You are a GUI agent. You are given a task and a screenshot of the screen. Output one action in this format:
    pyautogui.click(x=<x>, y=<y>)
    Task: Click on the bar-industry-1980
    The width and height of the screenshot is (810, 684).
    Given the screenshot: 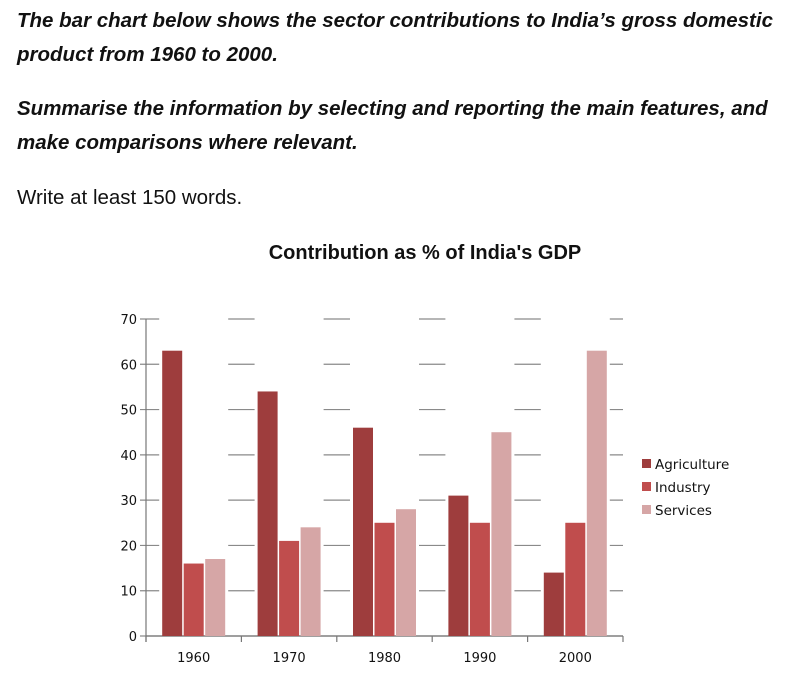 What is the action you would take?
    pyautogui.click(x=384, y=579)
    